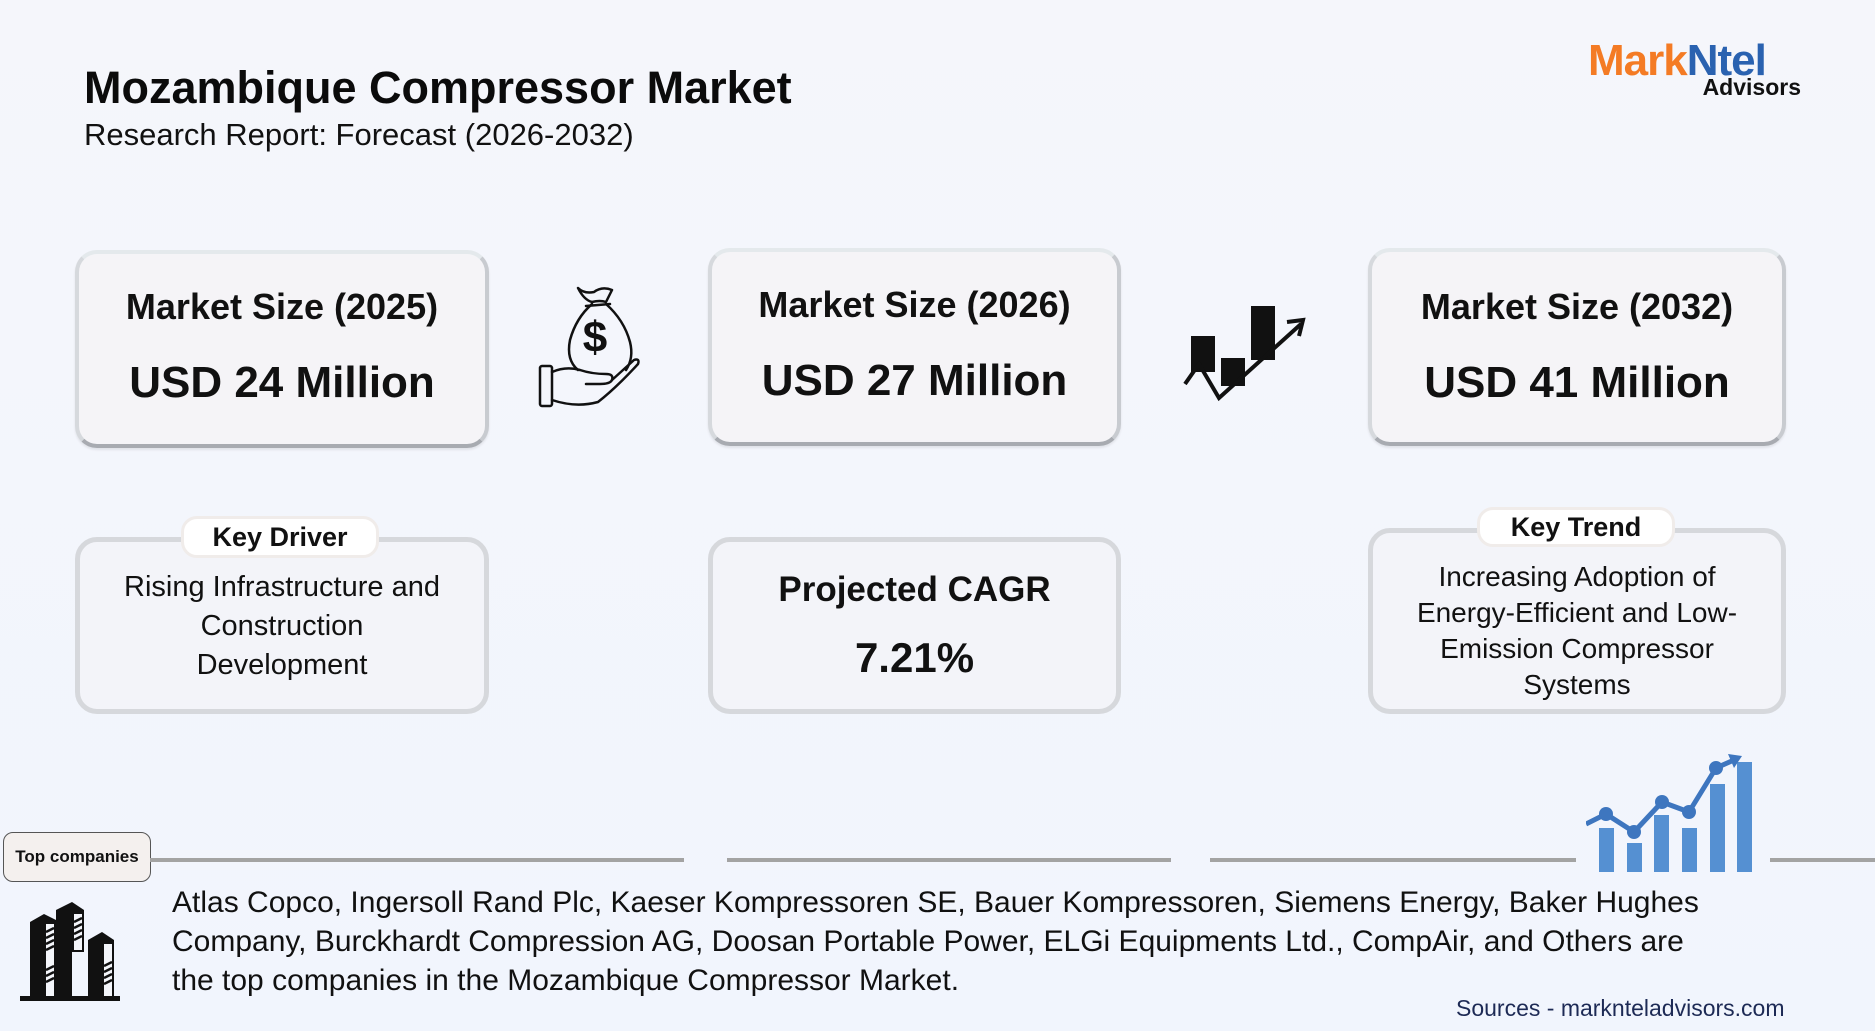 The image size is (1875, 1031). I want to click on brand-logo: MarkNtel Advisors, so click(1695, 68).